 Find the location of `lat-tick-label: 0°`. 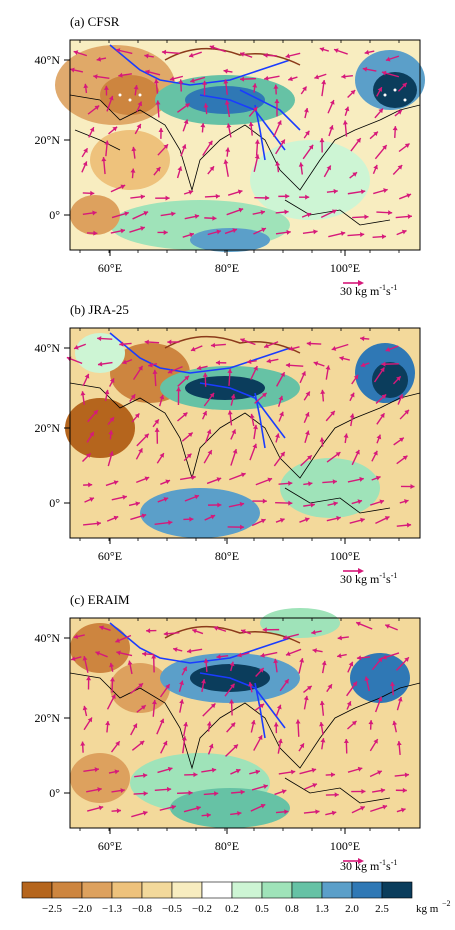

lat-tick-label: 0° is located at coordinates (54, 215).